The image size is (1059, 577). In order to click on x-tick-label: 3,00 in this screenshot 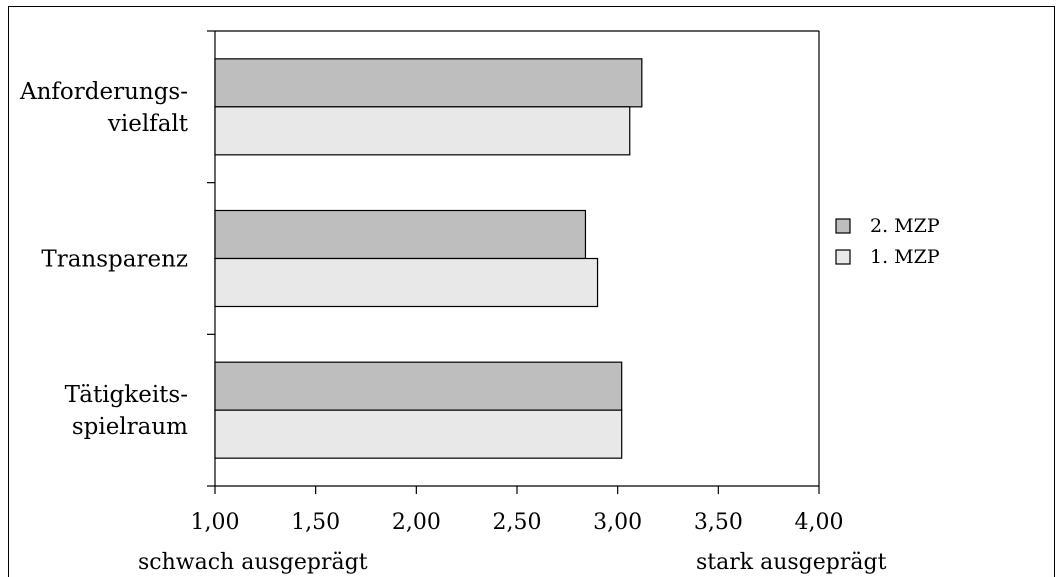, I will do `click(617, 522)`.